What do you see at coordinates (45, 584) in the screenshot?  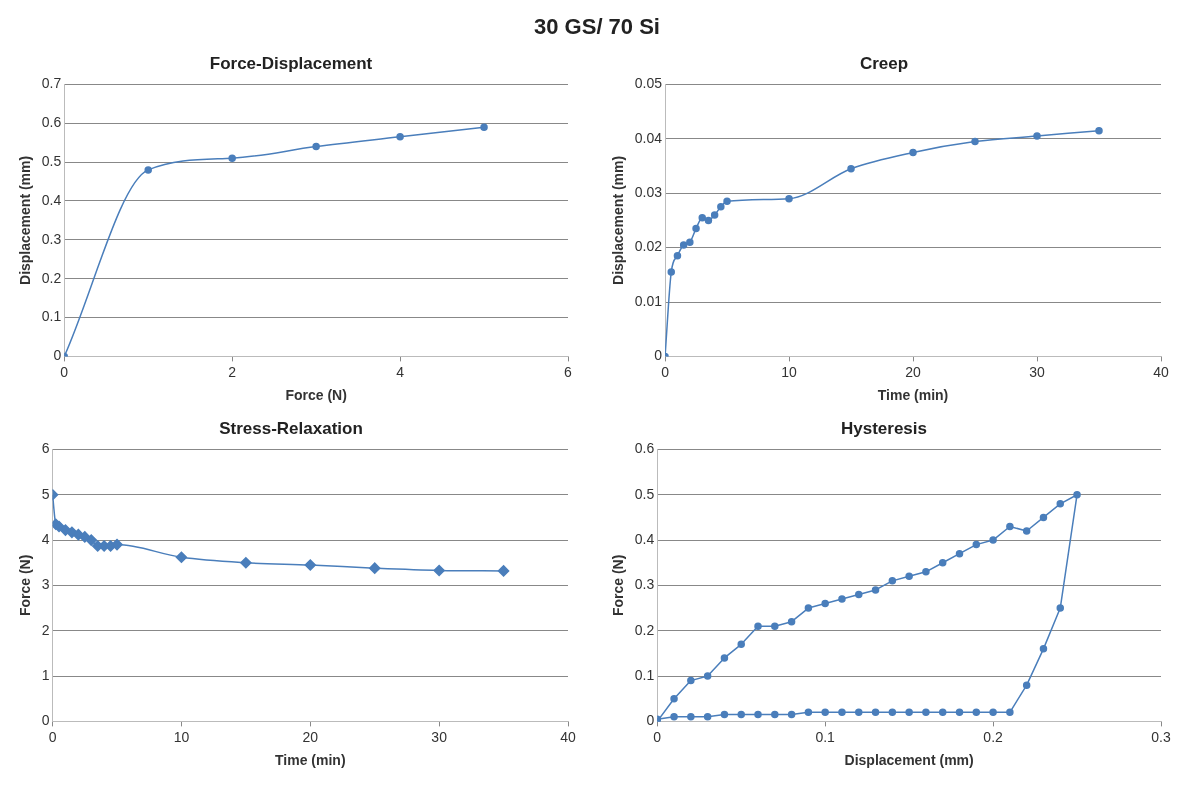 I see `y-tick-label: 3` at bounding box center [45, 584].